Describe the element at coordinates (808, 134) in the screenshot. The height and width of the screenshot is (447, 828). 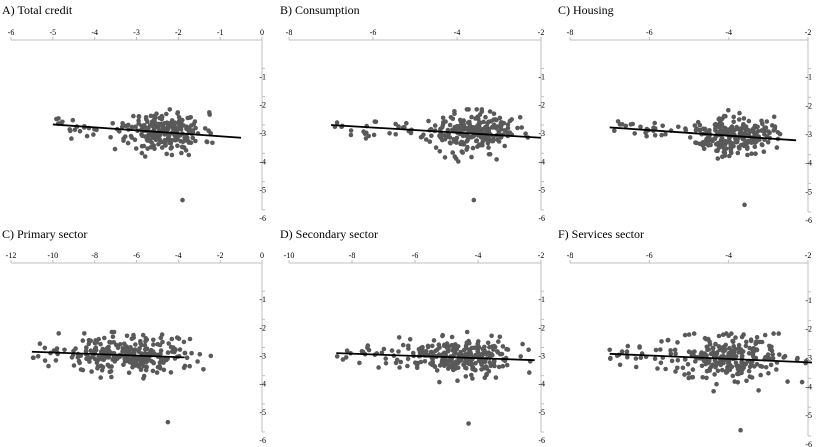
I see `y-tick-label: -3` at that location.